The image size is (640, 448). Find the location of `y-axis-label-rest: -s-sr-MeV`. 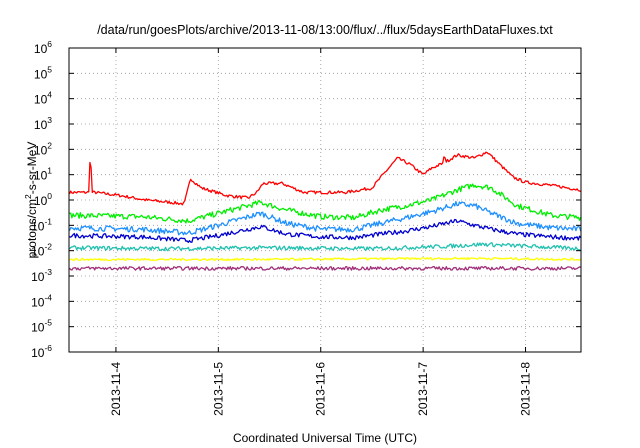

y-axis-label-rest: -s-sr-MeV is located at coordinates (32, 168).